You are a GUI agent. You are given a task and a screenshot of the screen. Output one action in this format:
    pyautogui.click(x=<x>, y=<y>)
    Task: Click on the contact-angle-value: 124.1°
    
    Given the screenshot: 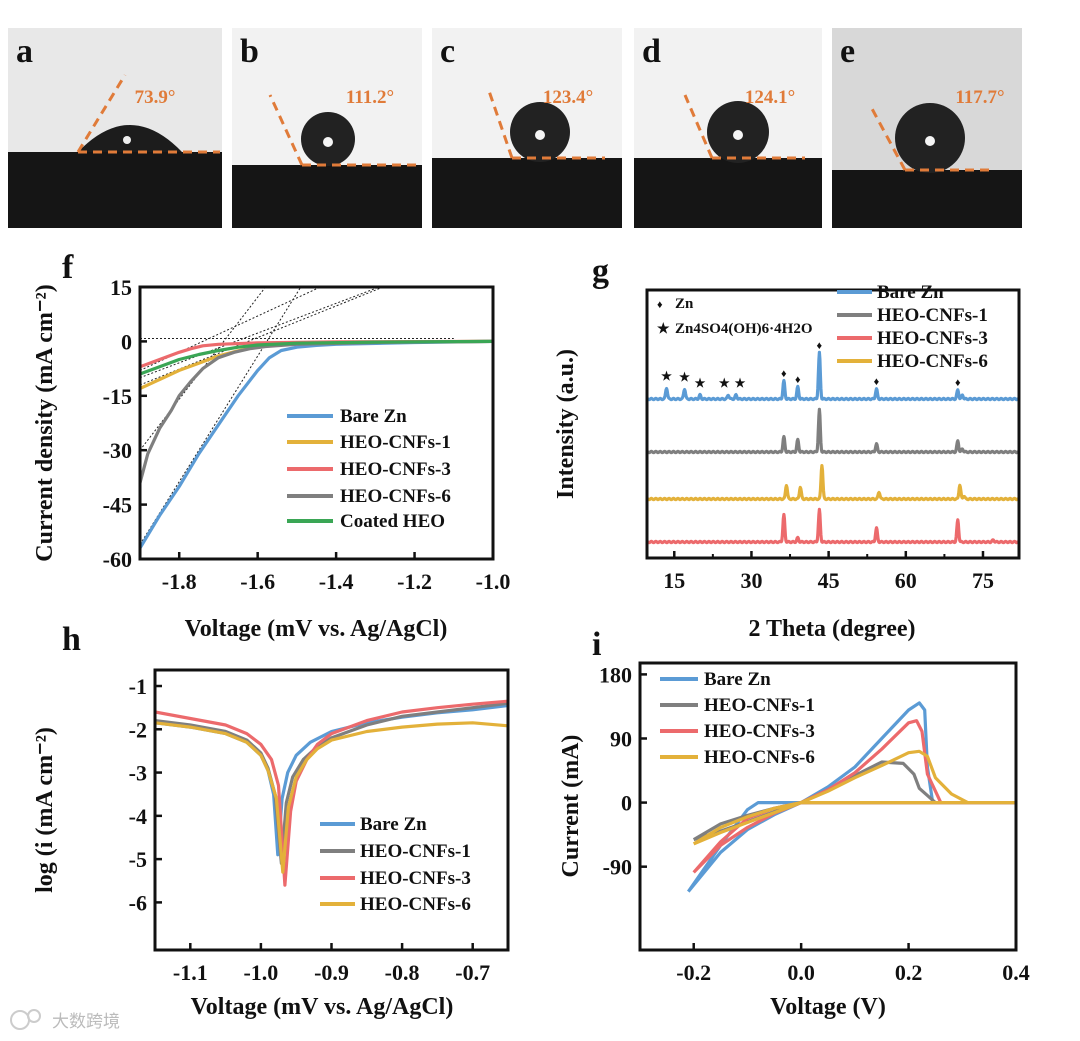 What is the action you would take?
    pyautogui.click(x=770, y=97)
    